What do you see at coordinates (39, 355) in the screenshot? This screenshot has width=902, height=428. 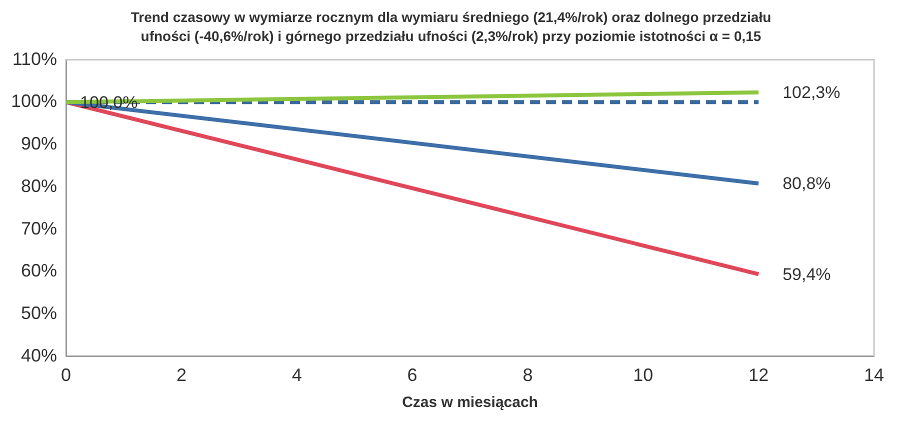 I see `y-tick-label: 40%` at bounding box center [39, 355].